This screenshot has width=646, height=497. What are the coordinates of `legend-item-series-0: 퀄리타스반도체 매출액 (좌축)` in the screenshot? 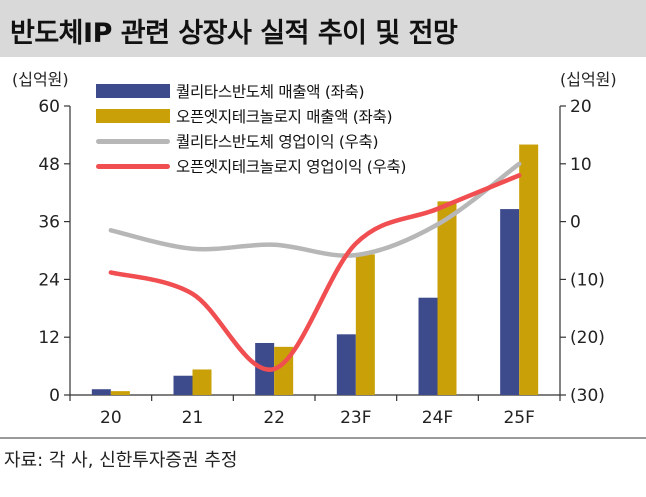 It's located at (251, 91).